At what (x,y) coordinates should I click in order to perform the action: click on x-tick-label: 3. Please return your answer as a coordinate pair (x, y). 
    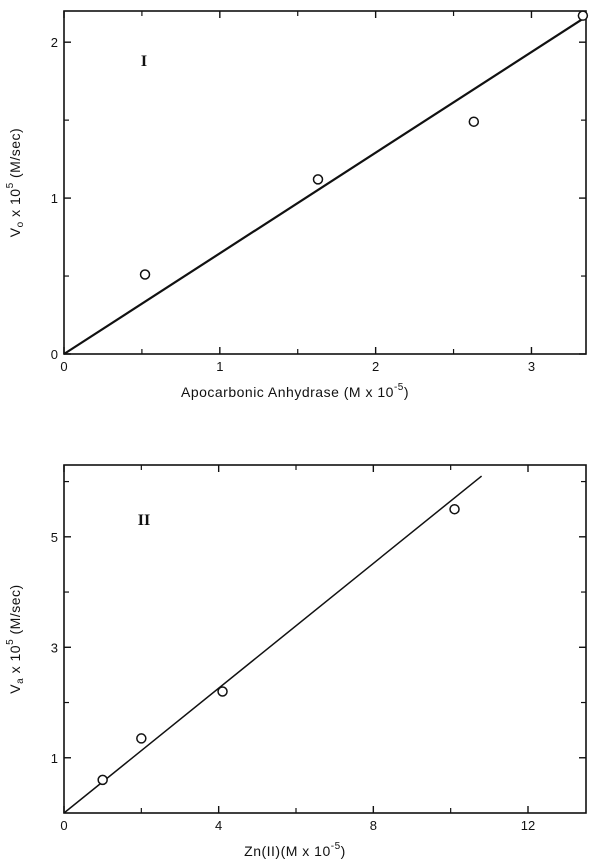
    Looking at the image, I should click on (531, 366).